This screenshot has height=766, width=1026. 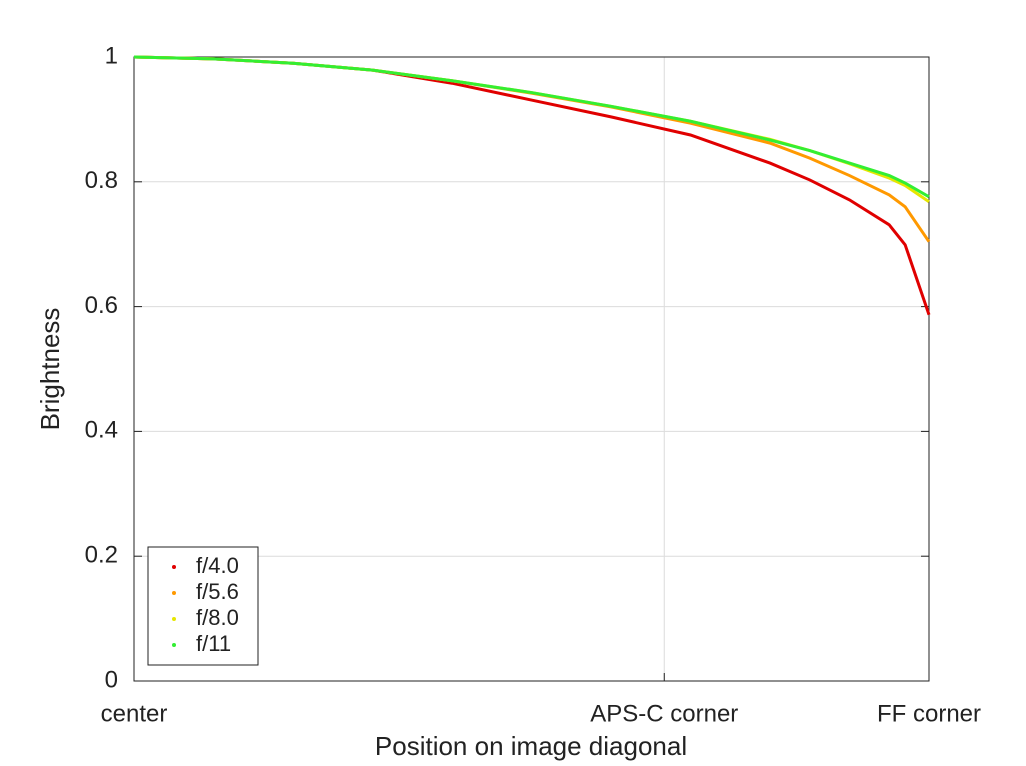 I want to click on legend-label: f/8.0, so click(x=217, y=617).